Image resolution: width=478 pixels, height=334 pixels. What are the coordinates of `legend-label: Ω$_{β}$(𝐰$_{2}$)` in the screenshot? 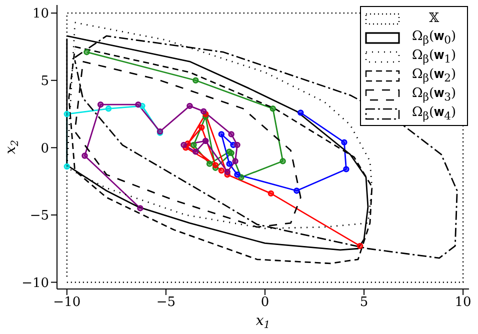 It's located at (434, 75).